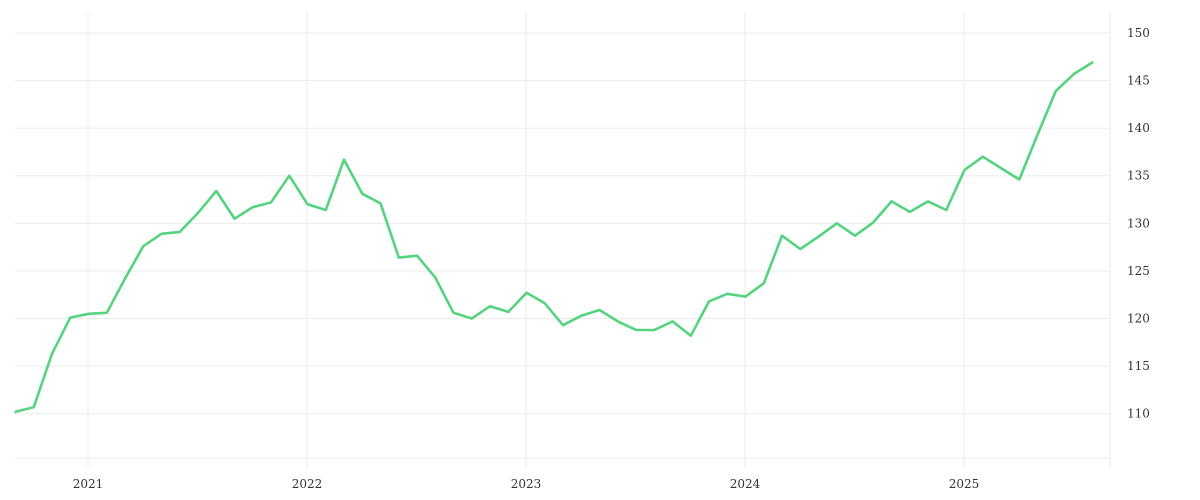 Image resolution: width=1200 pixels, height=500 pixels. I want to click on x-tick-label-2023: 2023, so click(526, 484).